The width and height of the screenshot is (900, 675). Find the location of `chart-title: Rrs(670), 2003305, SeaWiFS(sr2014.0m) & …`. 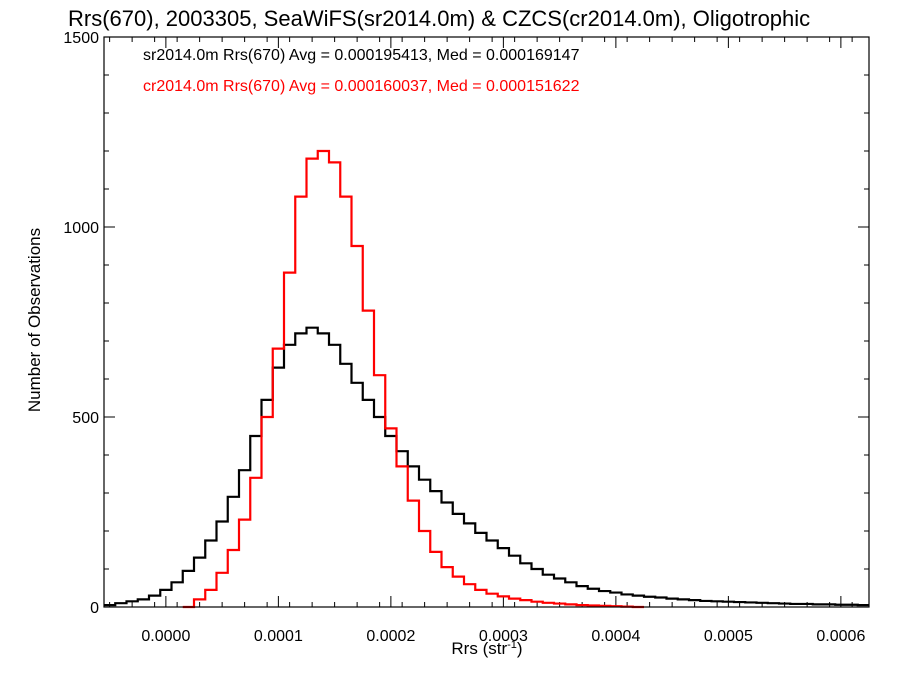

chart-title: Rrs(670), 2003305, SeaWiFS(sr2014.0m) & … is located at coordinates (439, 18).